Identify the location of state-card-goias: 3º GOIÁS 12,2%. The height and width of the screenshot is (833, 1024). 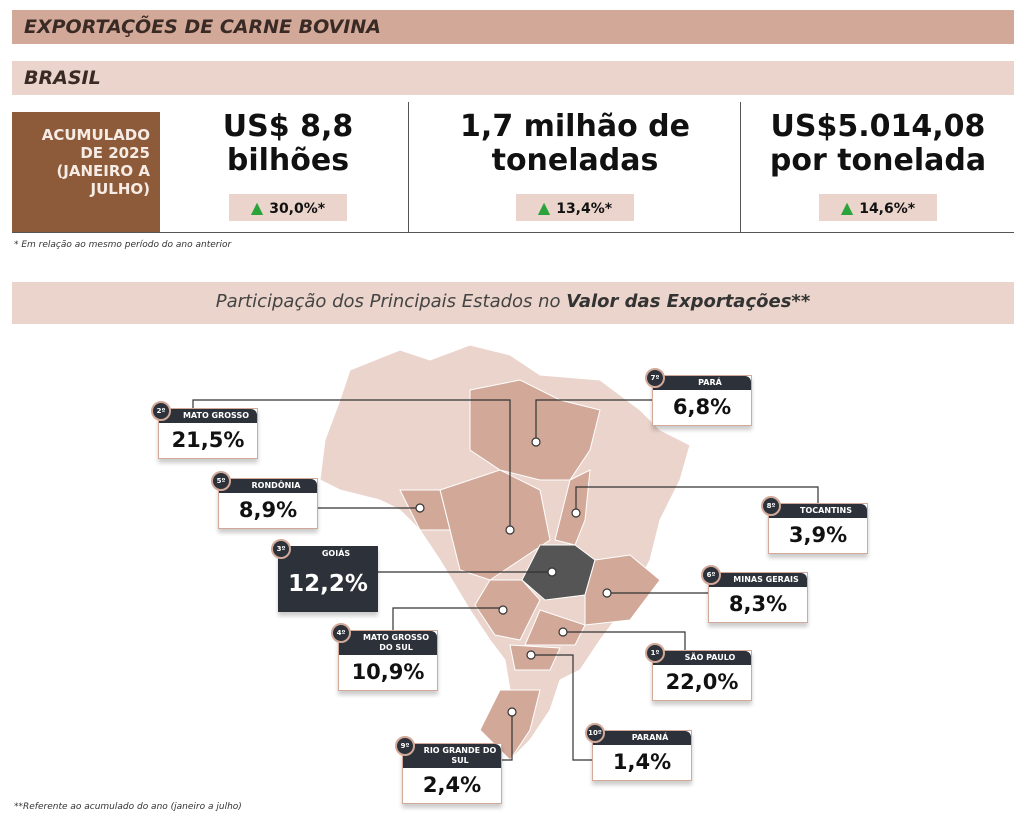
(324, 575).